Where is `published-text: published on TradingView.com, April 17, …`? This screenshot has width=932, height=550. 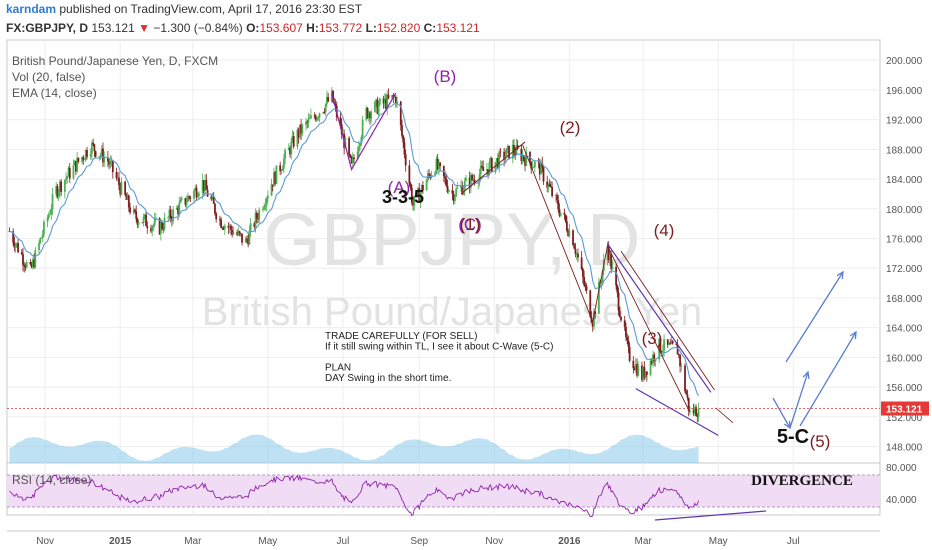 published-text: published on TradingView.com, April 17, … is located at coordinates (211, 9).